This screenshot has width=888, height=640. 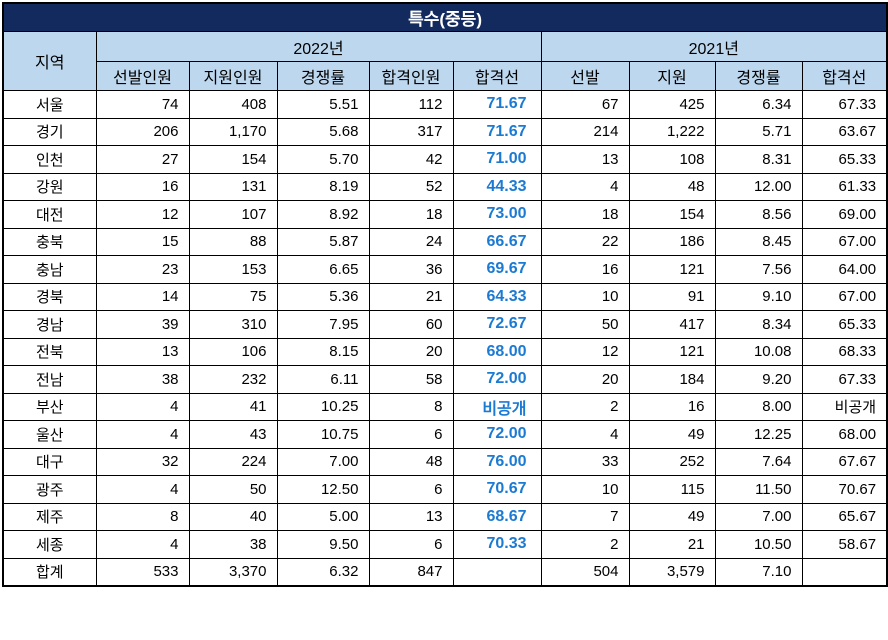 What do you see at coordinates (672, 76) in the screenshot?
I see `col-header-applicants-2021: 지원` at bounding box center [672, 76].